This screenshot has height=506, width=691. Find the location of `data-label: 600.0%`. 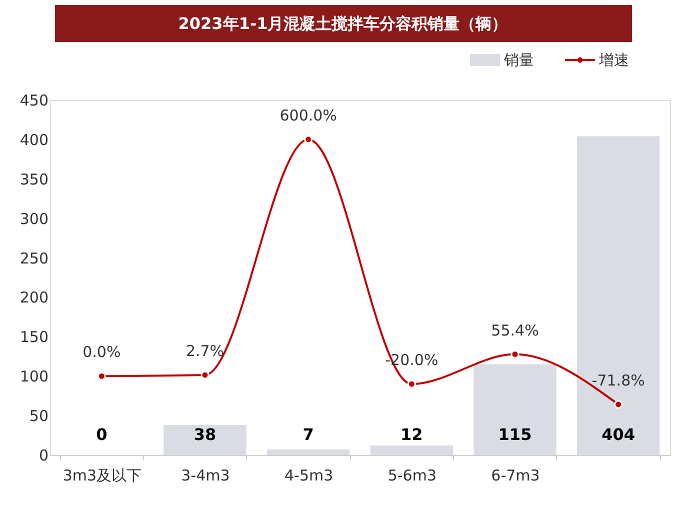

data-label: 600.0% is located at coordinates (308, 115).